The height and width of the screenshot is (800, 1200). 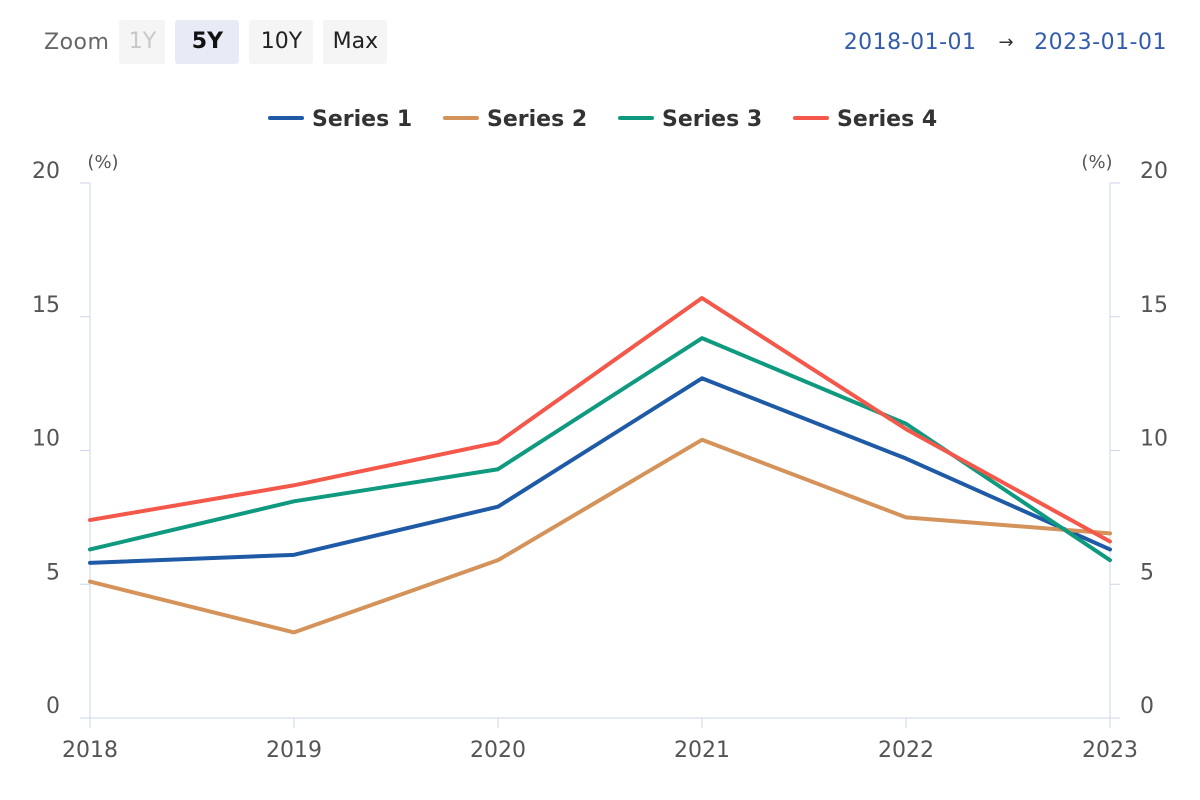 I want to click on legend-label-series-3: Series 3, so click(x=712, y=119).